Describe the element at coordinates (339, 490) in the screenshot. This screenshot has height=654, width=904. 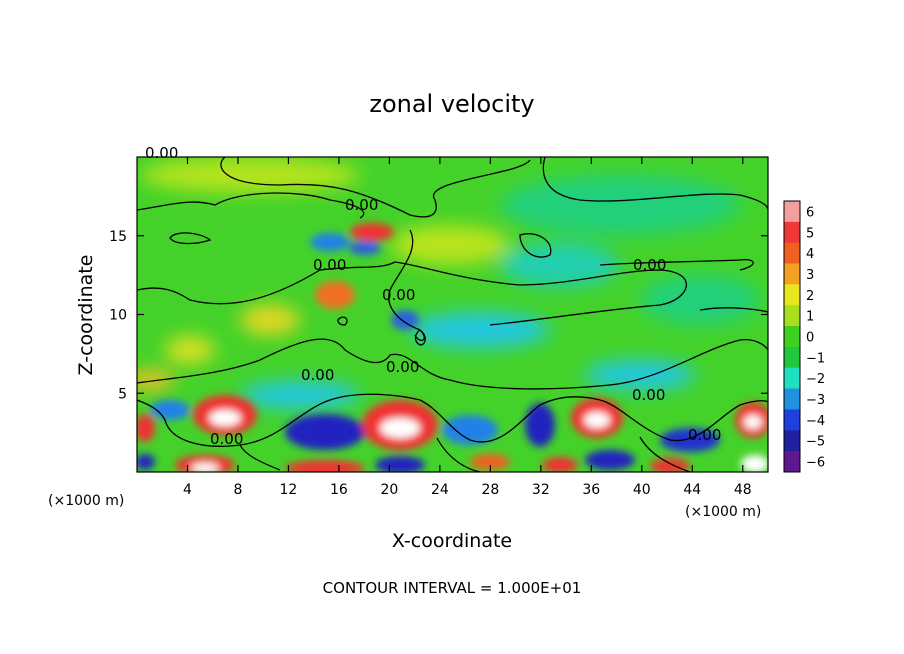
I see `x-tick-label: 16` at that location.